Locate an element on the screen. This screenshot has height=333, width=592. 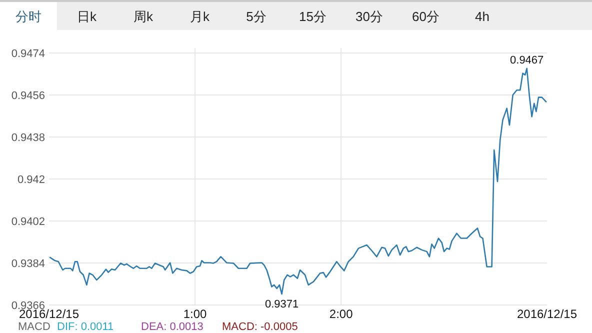
text: DIF: 0.0011 is located at coordinates (85, 327).